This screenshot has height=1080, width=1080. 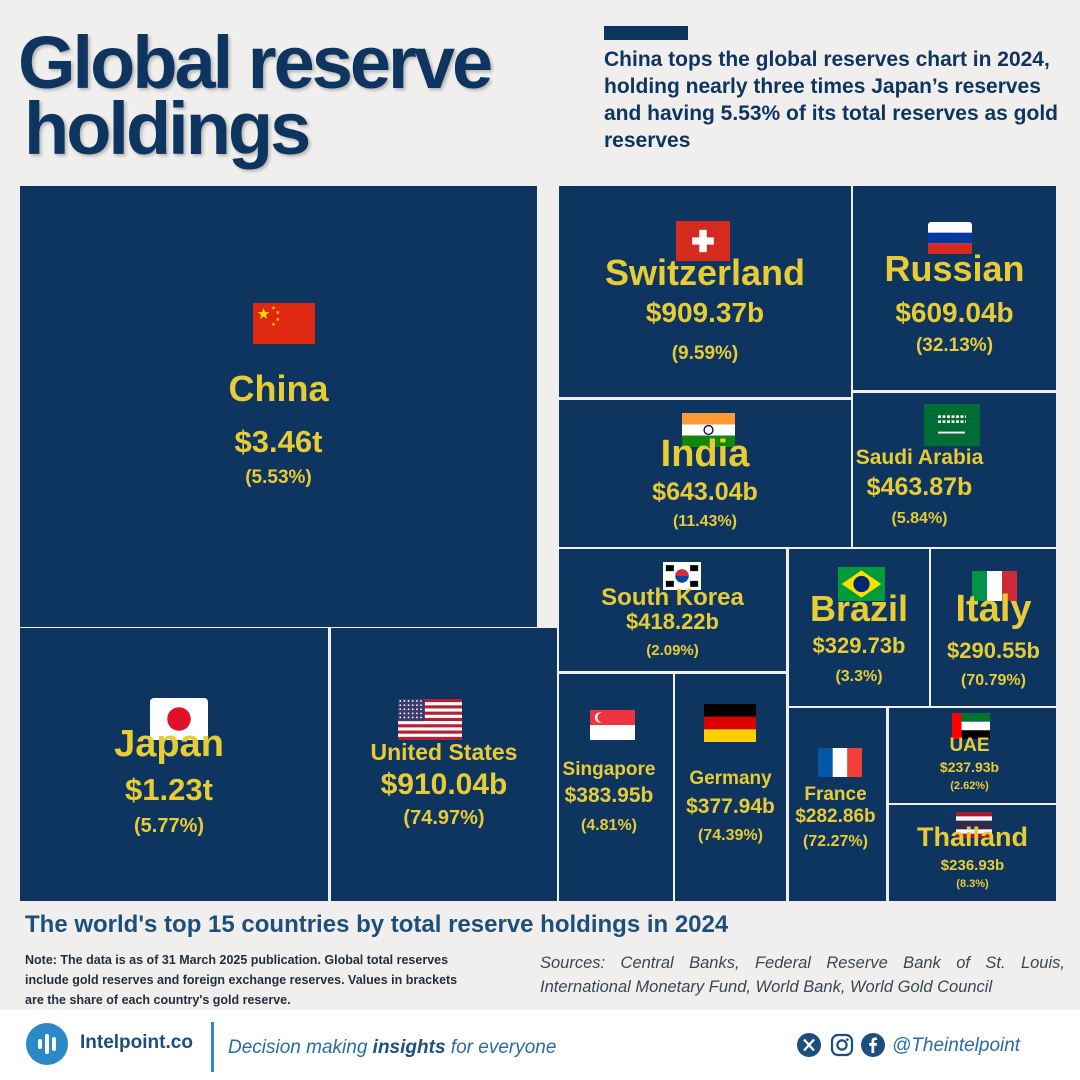 I want to click on tile-gold-share: (74.39%), so click(x=730, y=835).